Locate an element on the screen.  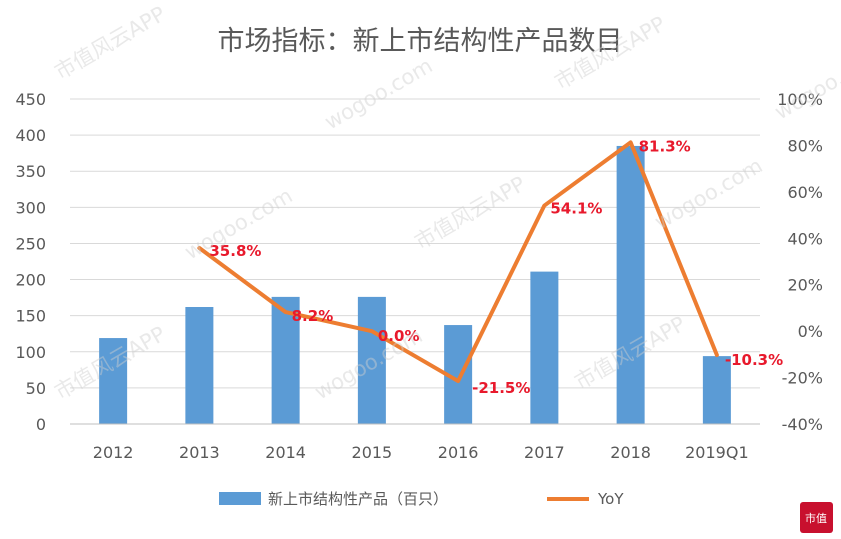
x-tick-label: 2018 is located at coordinates (630, 452).